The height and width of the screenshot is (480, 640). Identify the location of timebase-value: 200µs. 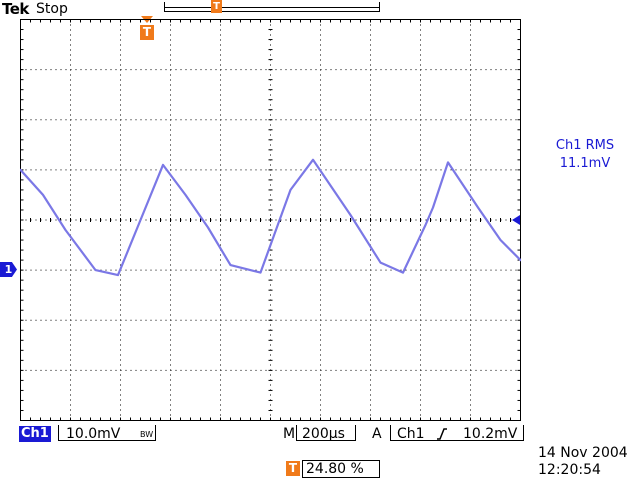
(323, 434).